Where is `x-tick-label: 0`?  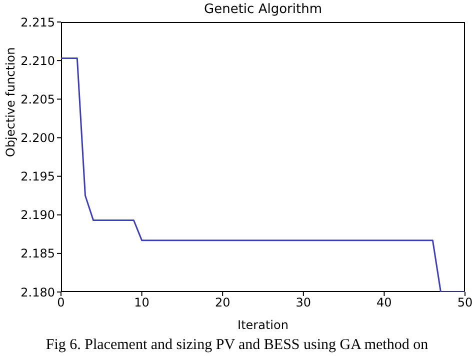
x-tick-label: 0 is located at coordinates (61, 303).